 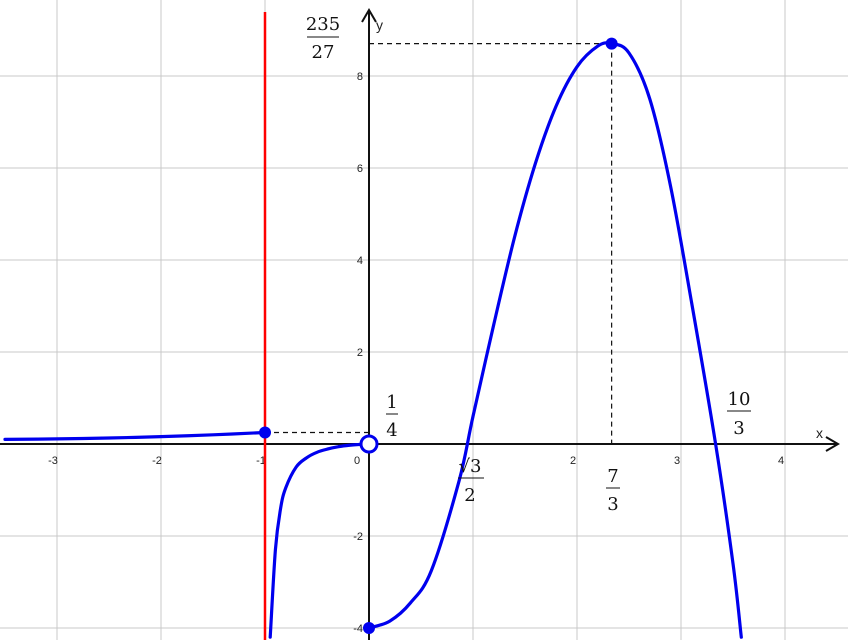 What do you see at coordinates (323, 52) in the screenshot?
I see `annotation-max-value-denominator: 27` at bounding box center [323, 52].